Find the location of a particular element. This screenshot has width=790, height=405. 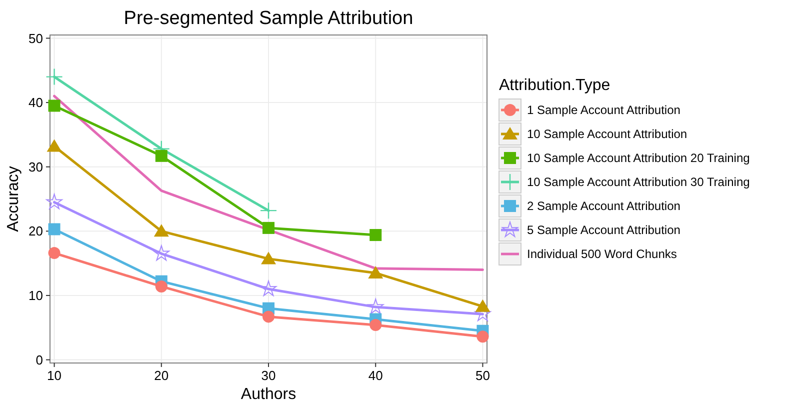

x-tick-label: 10 is located at coordinates (54, 375).